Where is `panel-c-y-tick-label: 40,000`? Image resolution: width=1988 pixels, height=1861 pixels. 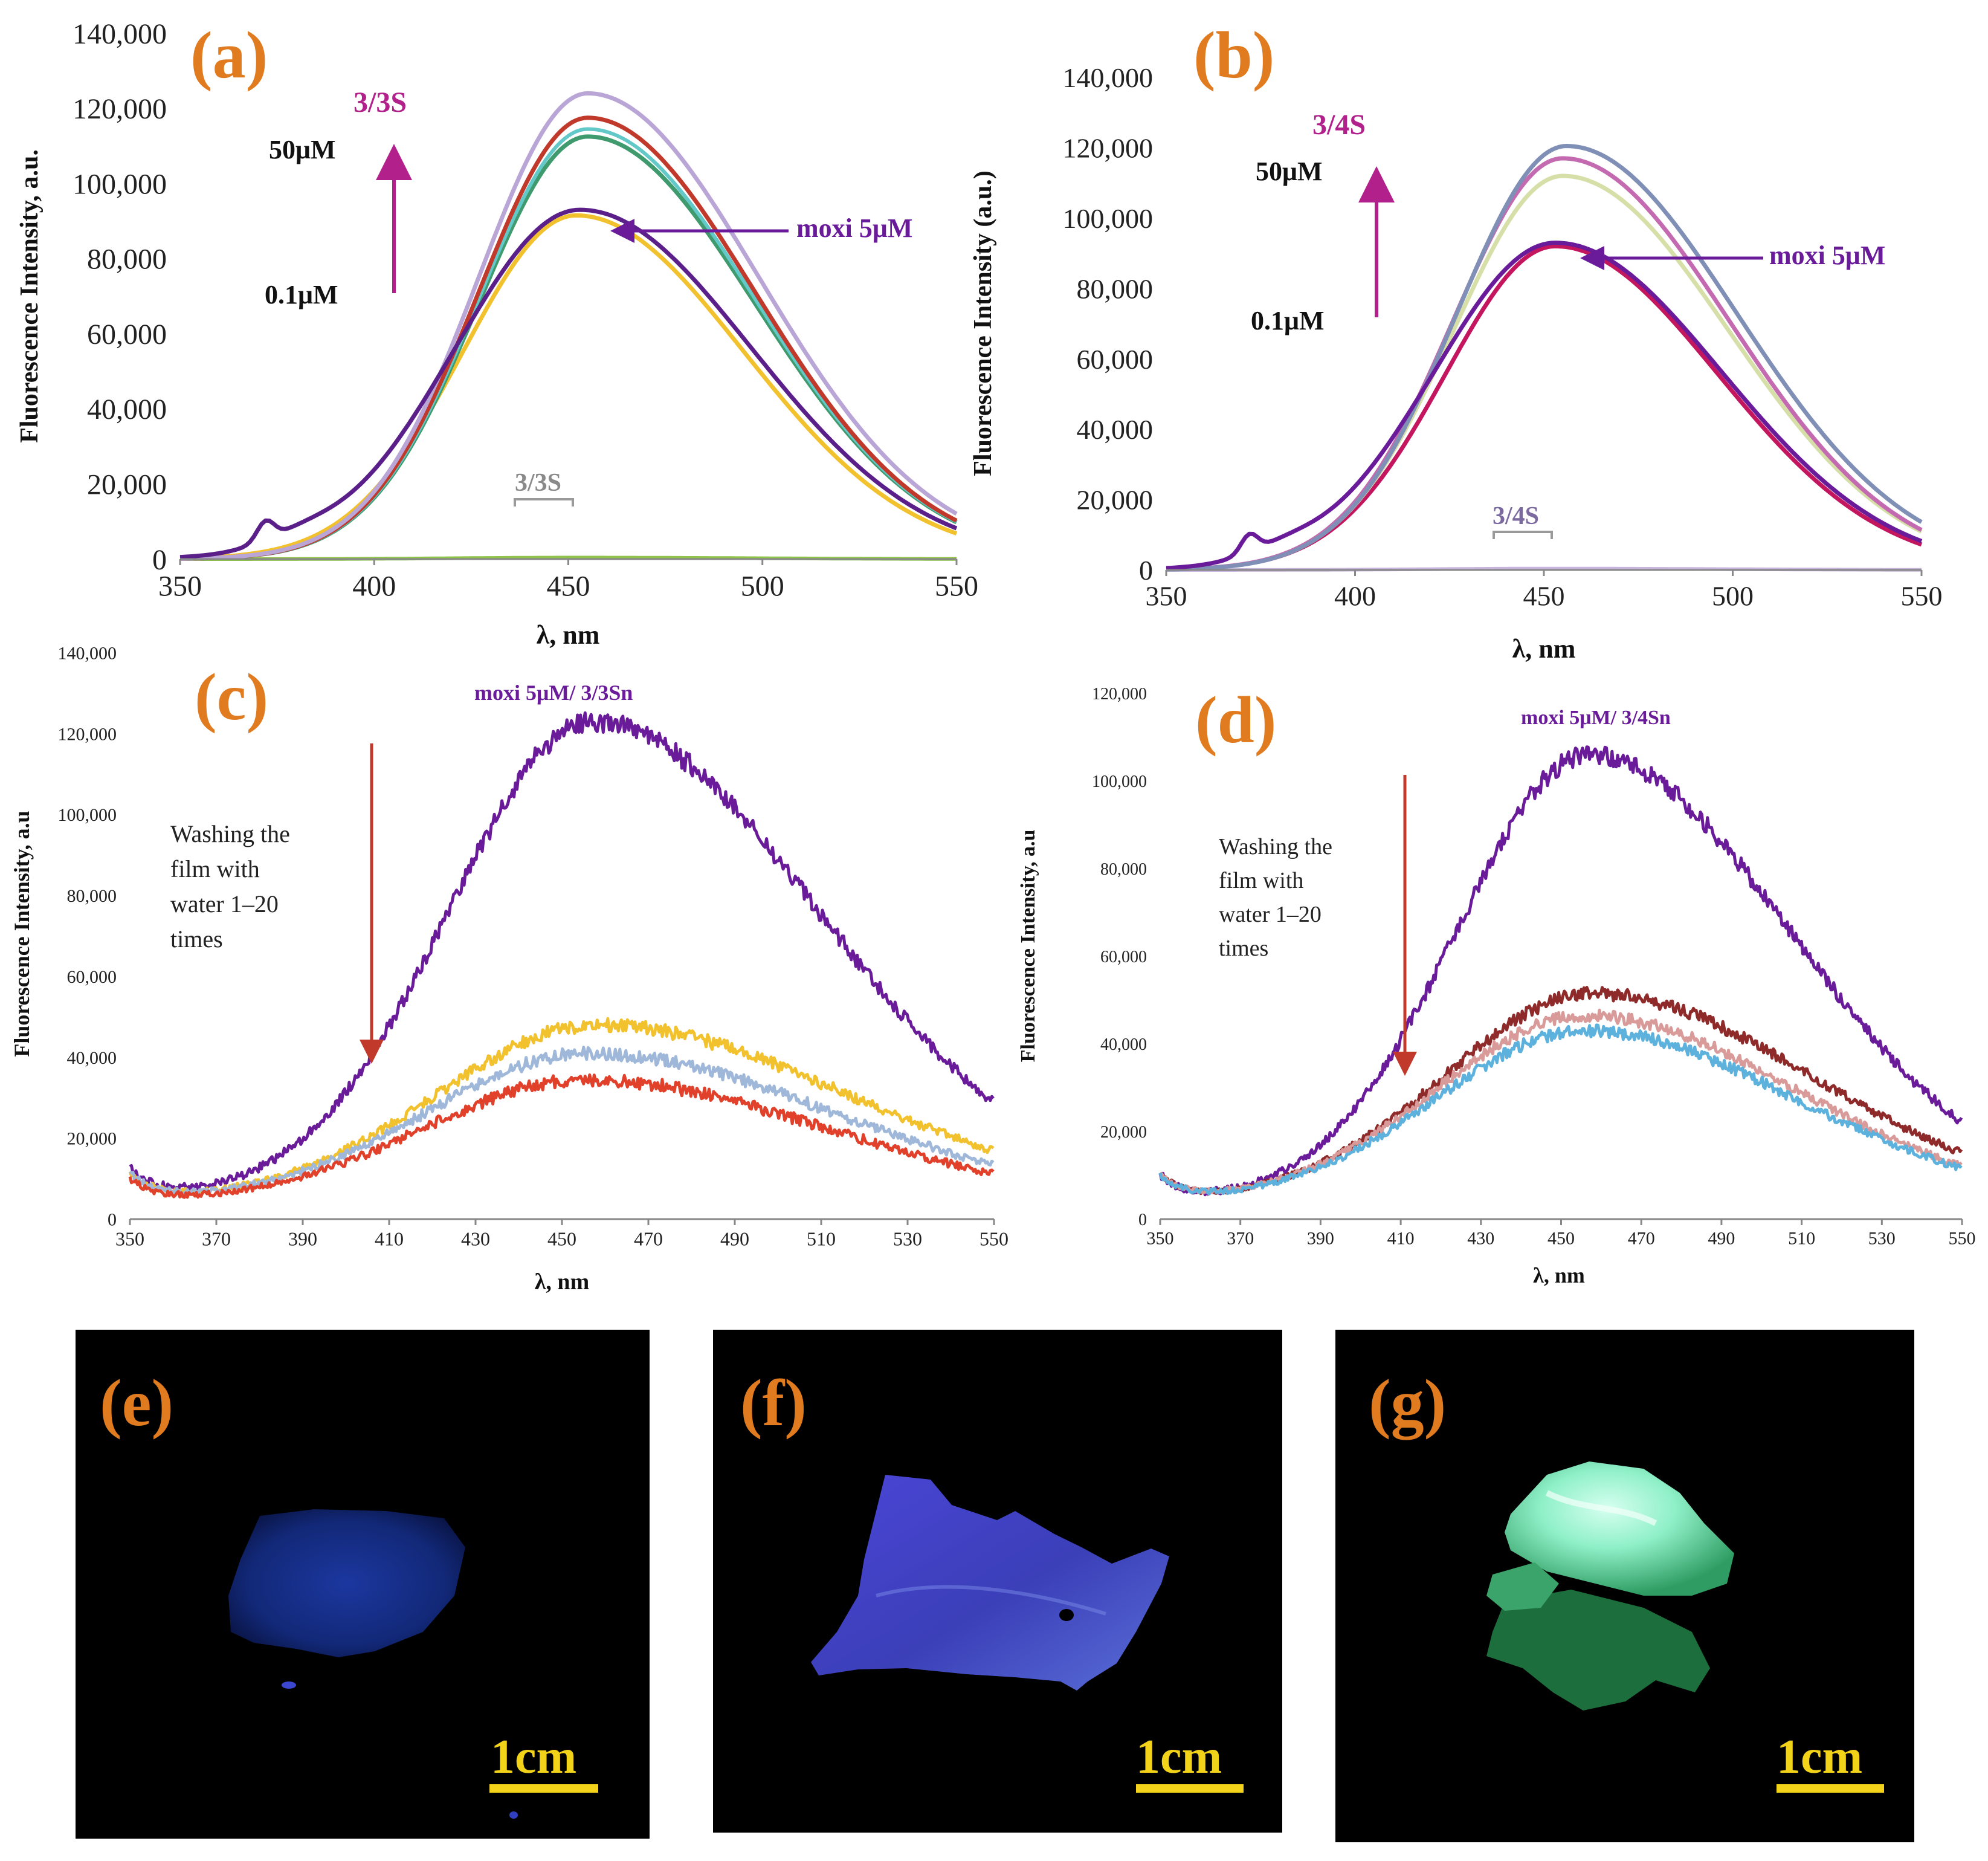 panel-c-y-tick-label: 40,000 is located at coordinates (92, 1058).